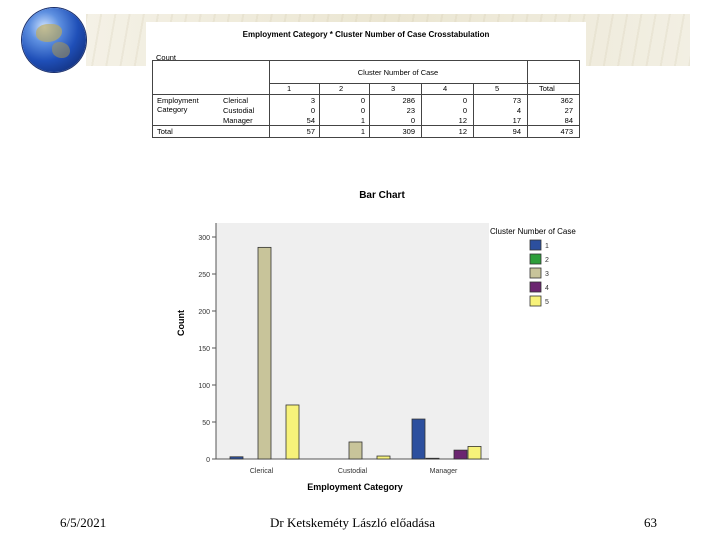  What do you see at coordinates (165, 131) in the screenshot?
I see `total-label: Total` at bounding box center [165, 131].